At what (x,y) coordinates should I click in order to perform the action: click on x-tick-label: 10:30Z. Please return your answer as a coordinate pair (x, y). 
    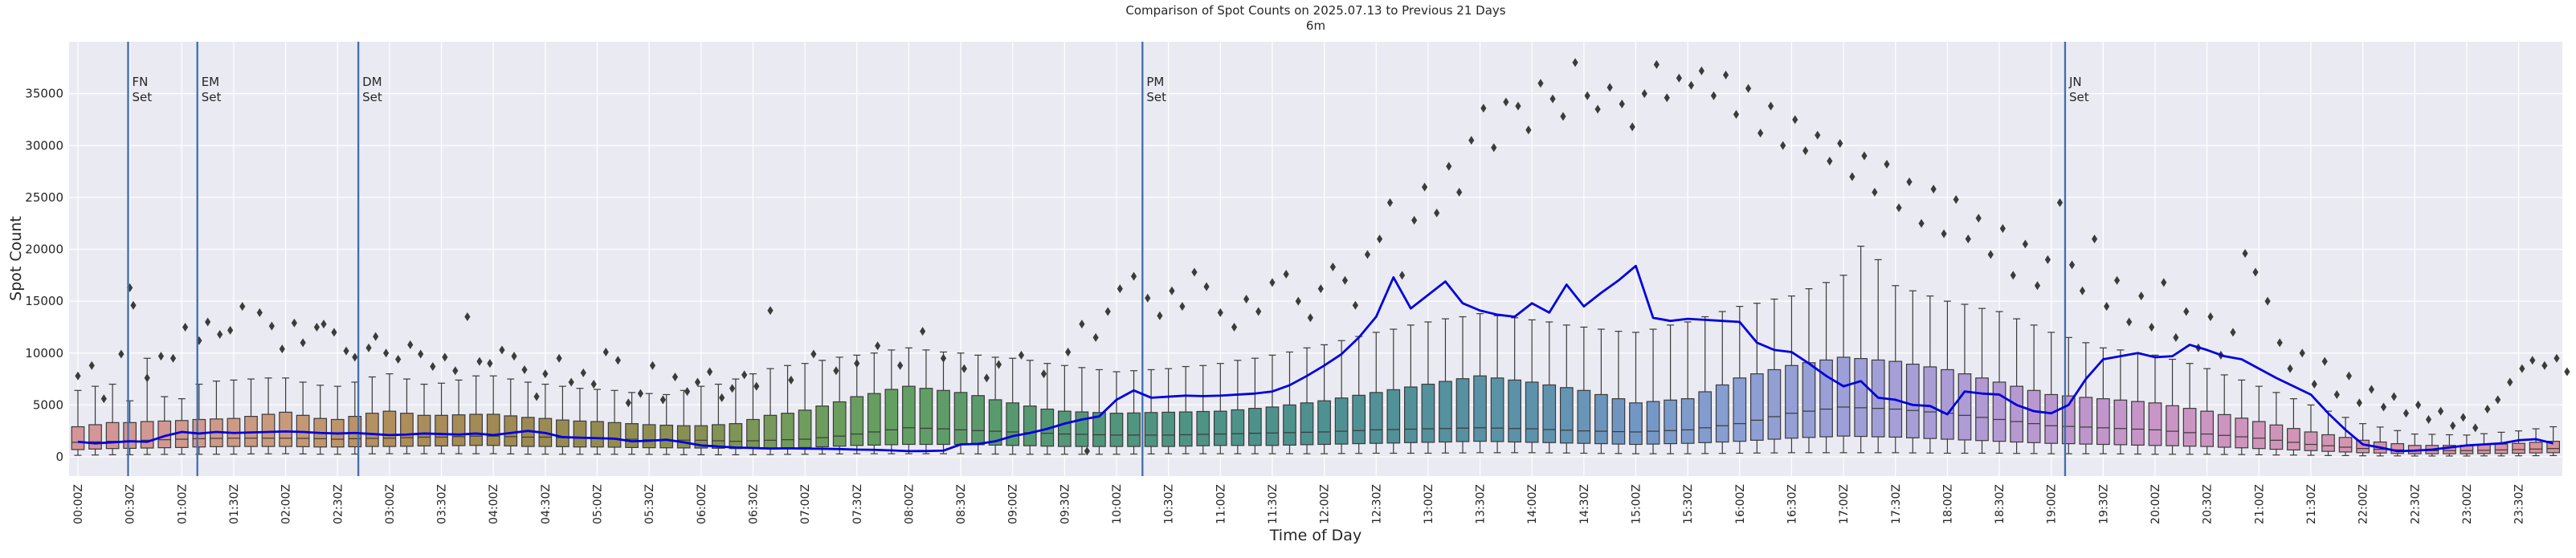
    Looking at the image, I should click on (1169, 504).